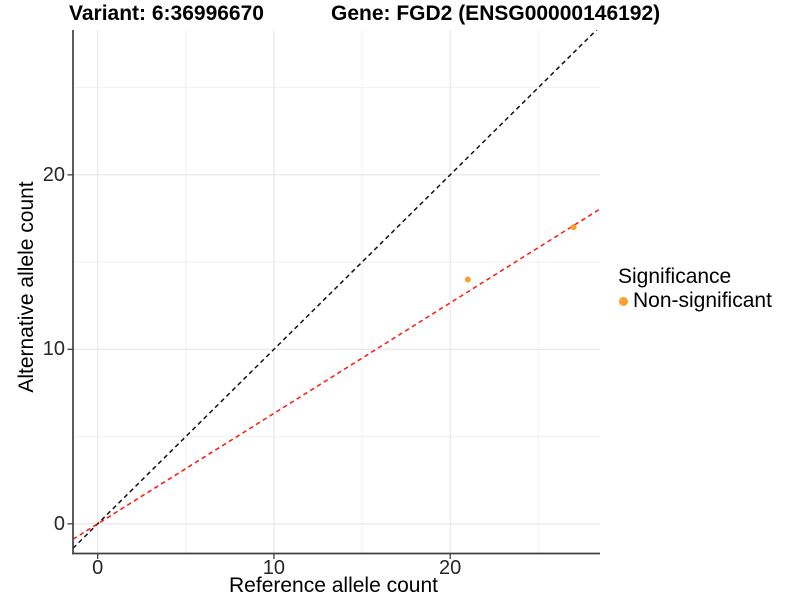 The width and height of the screenshot is (800, 600). What do you see at coordinates (450, 568) in the screenshot?
I see `x-tick-label: 20` at bounding box center [450, 568].